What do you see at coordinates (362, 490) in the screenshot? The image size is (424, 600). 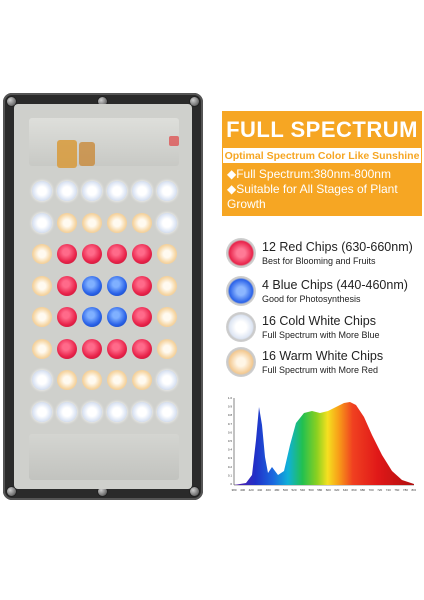 I see `x-tick-label: 680` at bounding box center [362, 490].